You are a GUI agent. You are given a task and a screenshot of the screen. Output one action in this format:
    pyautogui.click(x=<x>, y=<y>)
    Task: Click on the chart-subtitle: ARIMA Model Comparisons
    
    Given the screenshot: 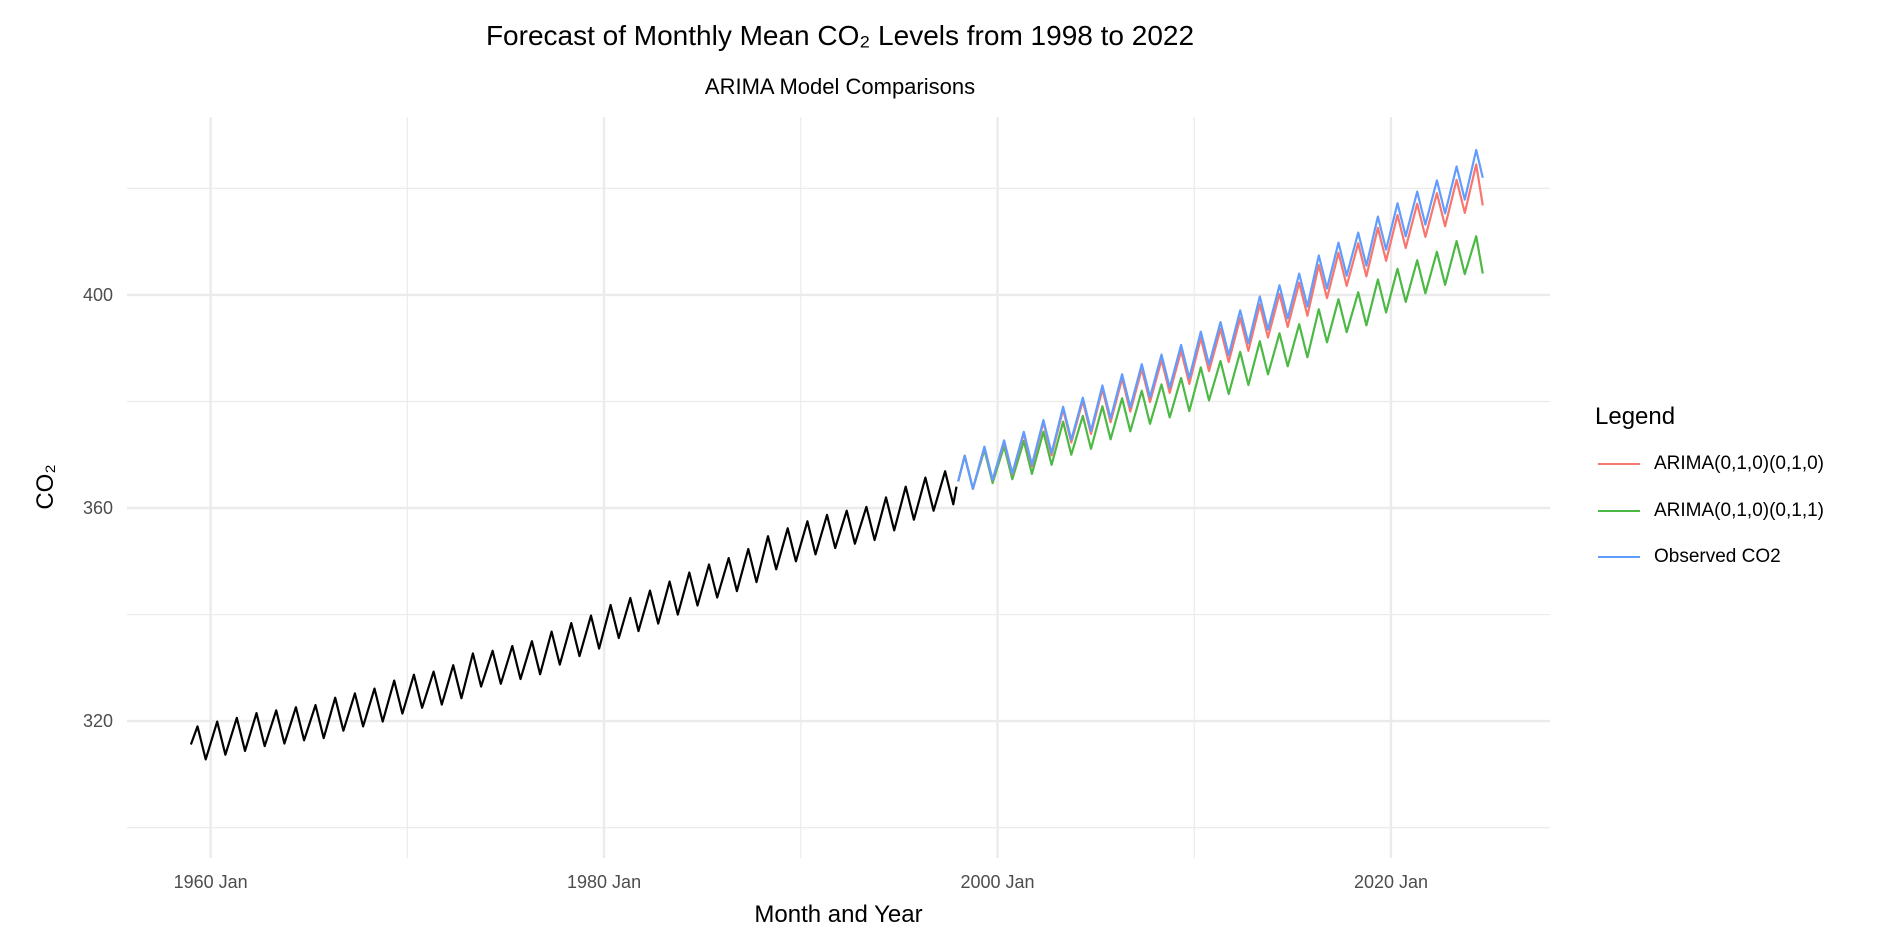 What is the action you would take?
    pyautogui.click(x=840, y=86)
    